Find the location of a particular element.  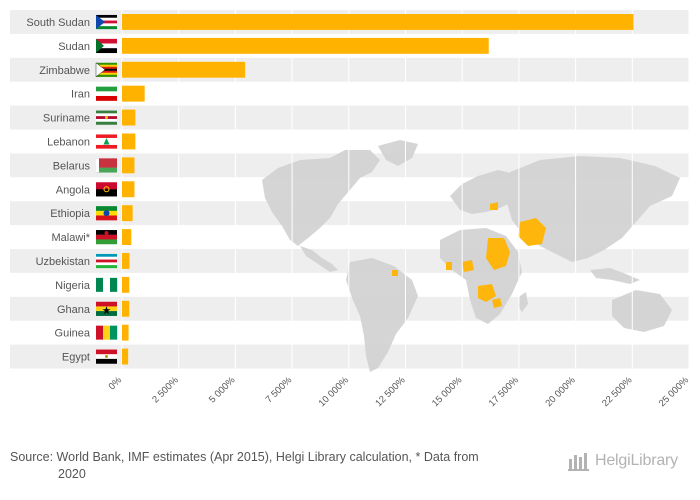

south-sudan-flag is located at coordinates (106, 22).